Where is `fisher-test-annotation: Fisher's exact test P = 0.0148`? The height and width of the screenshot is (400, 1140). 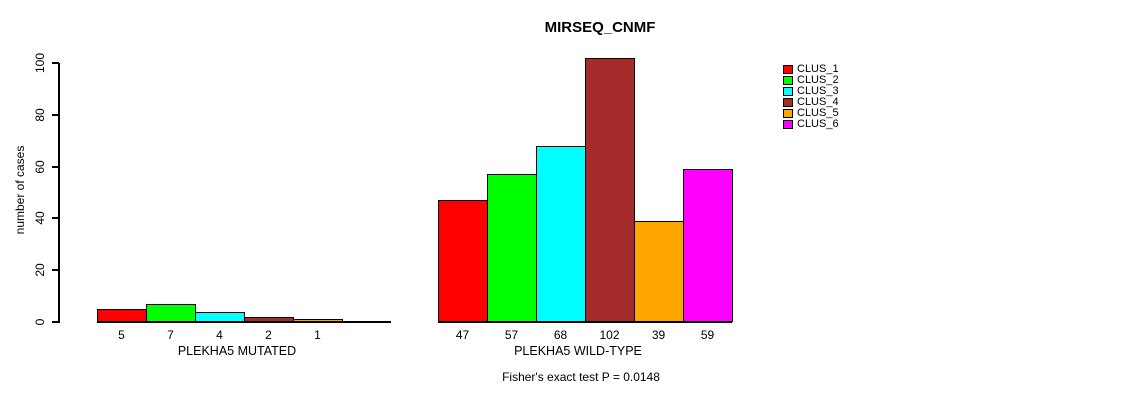 fisher-test-annotation: Fisher's exact test P = 0.0148 is located at coordinates (581, 377).